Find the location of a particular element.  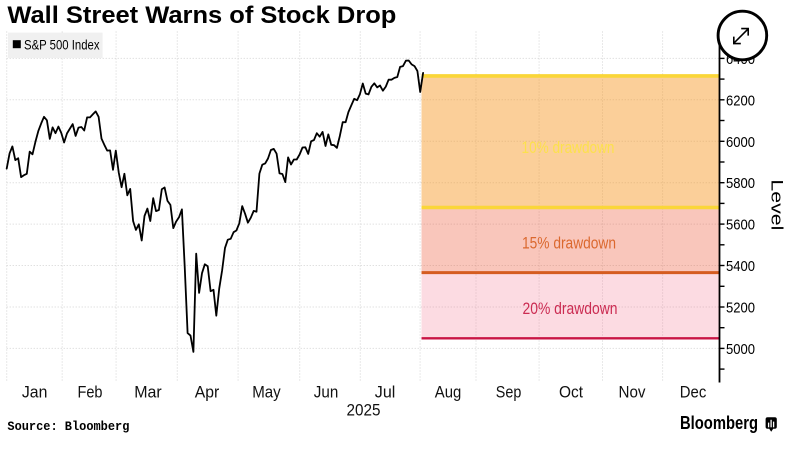

svg-text: Jun is located at coordinates (326, 393).